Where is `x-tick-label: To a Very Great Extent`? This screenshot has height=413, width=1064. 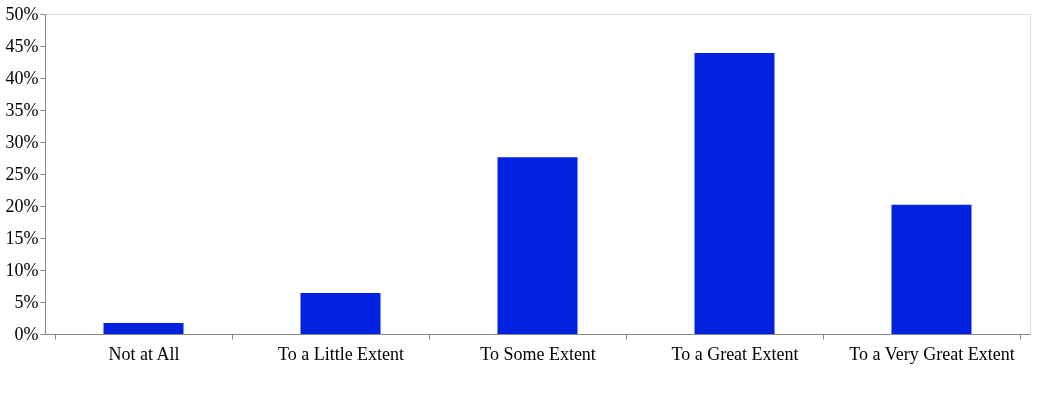
x-tick-label: To a Very Great Extent is located at coordinates (932, 353).